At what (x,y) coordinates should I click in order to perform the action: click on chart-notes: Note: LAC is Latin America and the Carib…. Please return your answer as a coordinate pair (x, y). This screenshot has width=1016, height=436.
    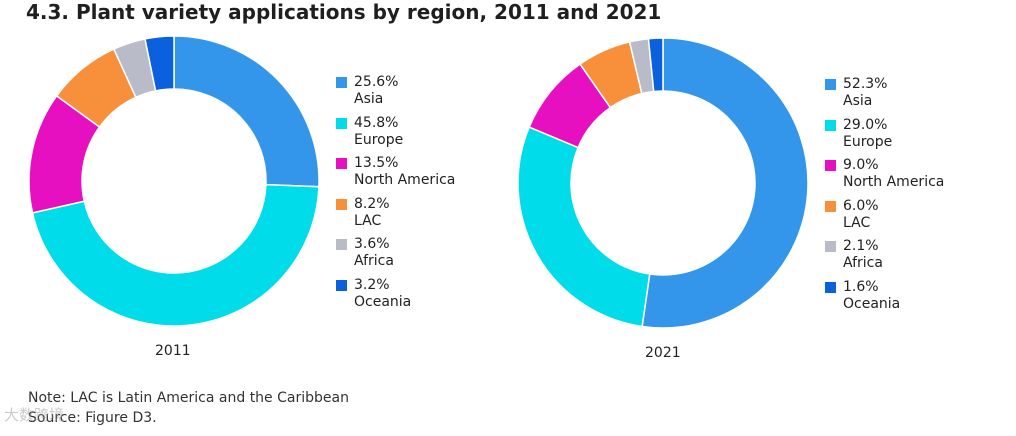
    Looking at the image, I should click on (188, 408).